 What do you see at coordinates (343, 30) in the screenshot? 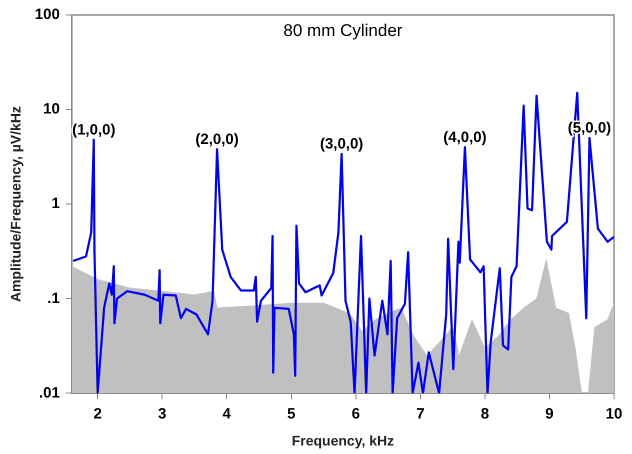
I see `chart-title: 80 mm Cylinder` at bounding box center [343, 30].